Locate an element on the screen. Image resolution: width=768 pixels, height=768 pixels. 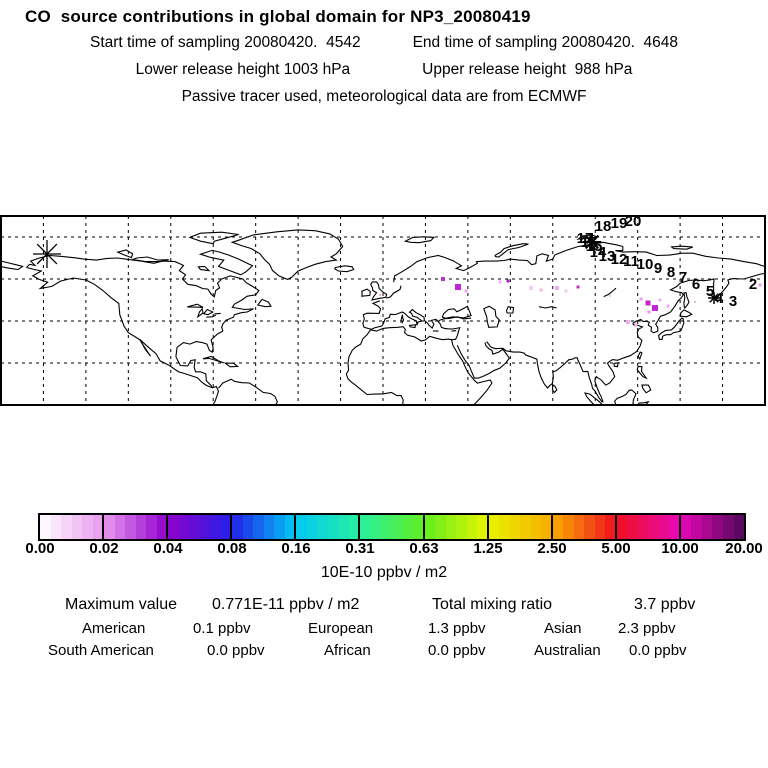
colorbar-tick-label: 1.25 is located at coordinates (488, 548).